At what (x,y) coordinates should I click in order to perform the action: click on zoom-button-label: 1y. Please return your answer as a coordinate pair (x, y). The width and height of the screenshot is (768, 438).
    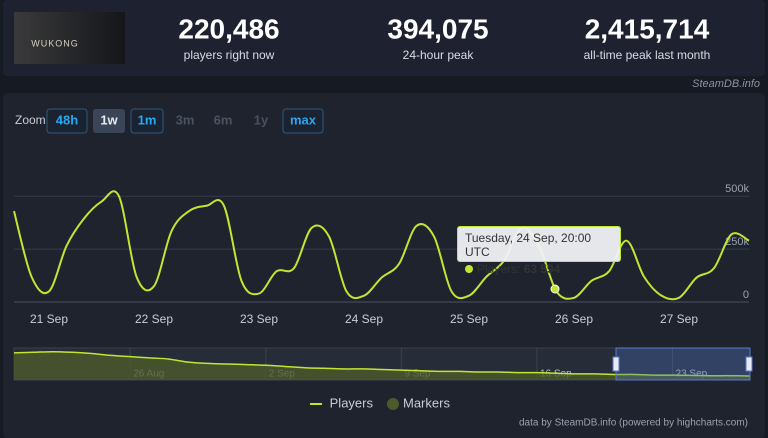
    Looking at the image, I should click on (261, 119).